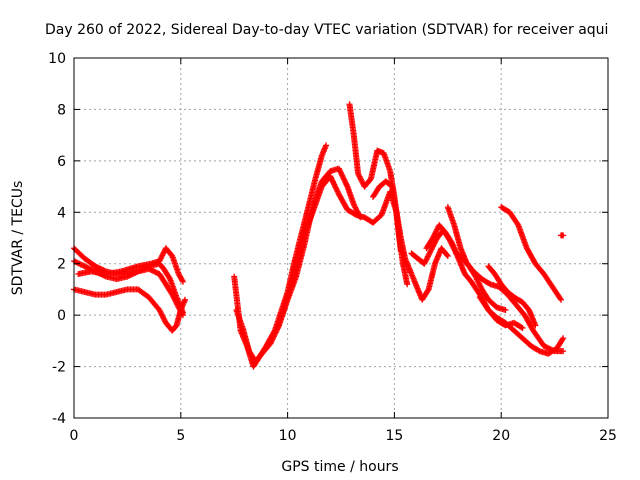 Image resolution: width=640 pixels, height=480 pixels. Describe the element at coordinates (74, 436) in the screenshot. I see `x-tick-label: 0` at that location.